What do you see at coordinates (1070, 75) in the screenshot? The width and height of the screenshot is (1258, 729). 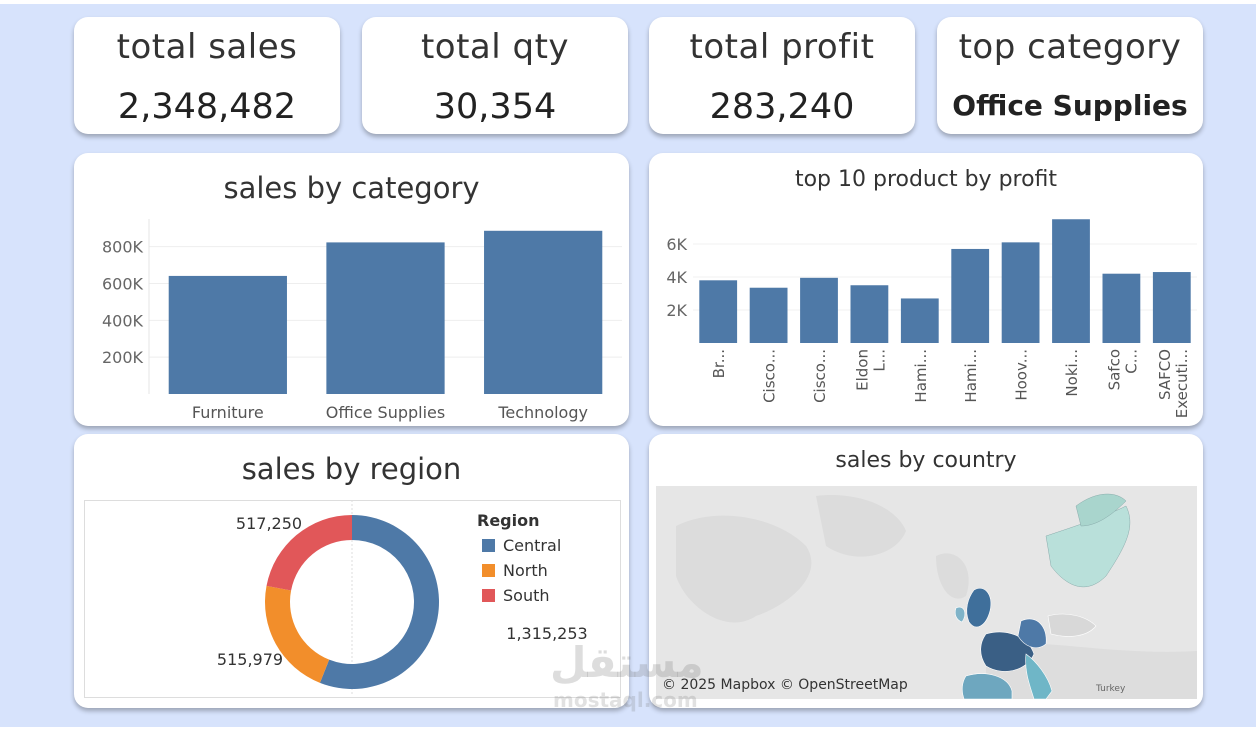 I see `kpi-card-top-category: top category Office Supplies` at bounding box center [1070, 75].